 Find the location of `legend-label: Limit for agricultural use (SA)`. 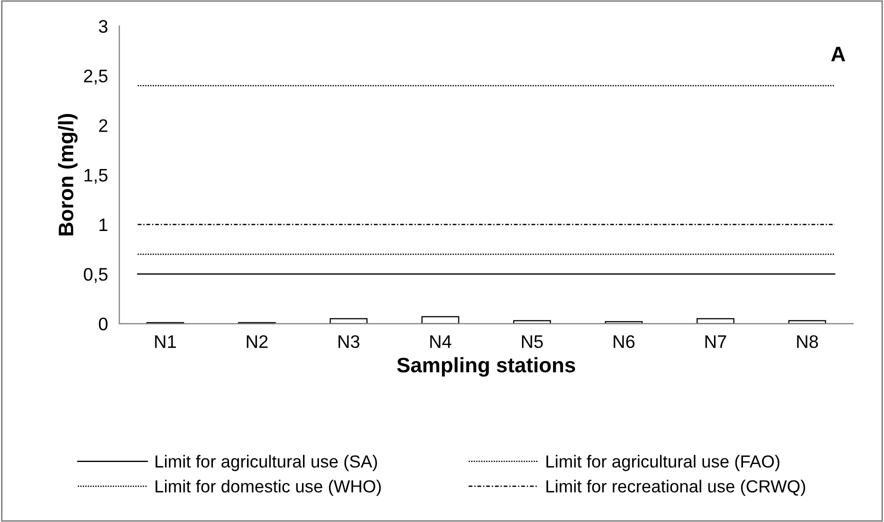

legend-label: Limit for agricultural use (SA) is located at coordinates (266, 463).